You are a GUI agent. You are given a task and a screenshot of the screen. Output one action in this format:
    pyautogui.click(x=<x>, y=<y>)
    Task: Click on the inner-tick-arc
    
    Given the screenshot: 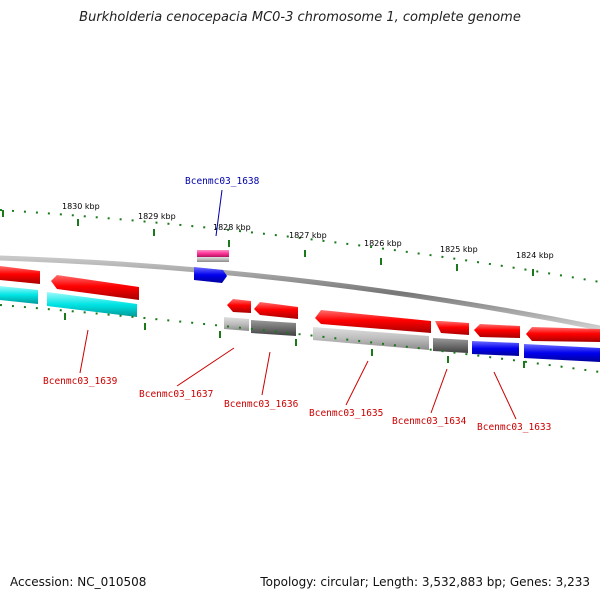 What is the action you would take?
    pyautogui.click(x=300, y=338)
    